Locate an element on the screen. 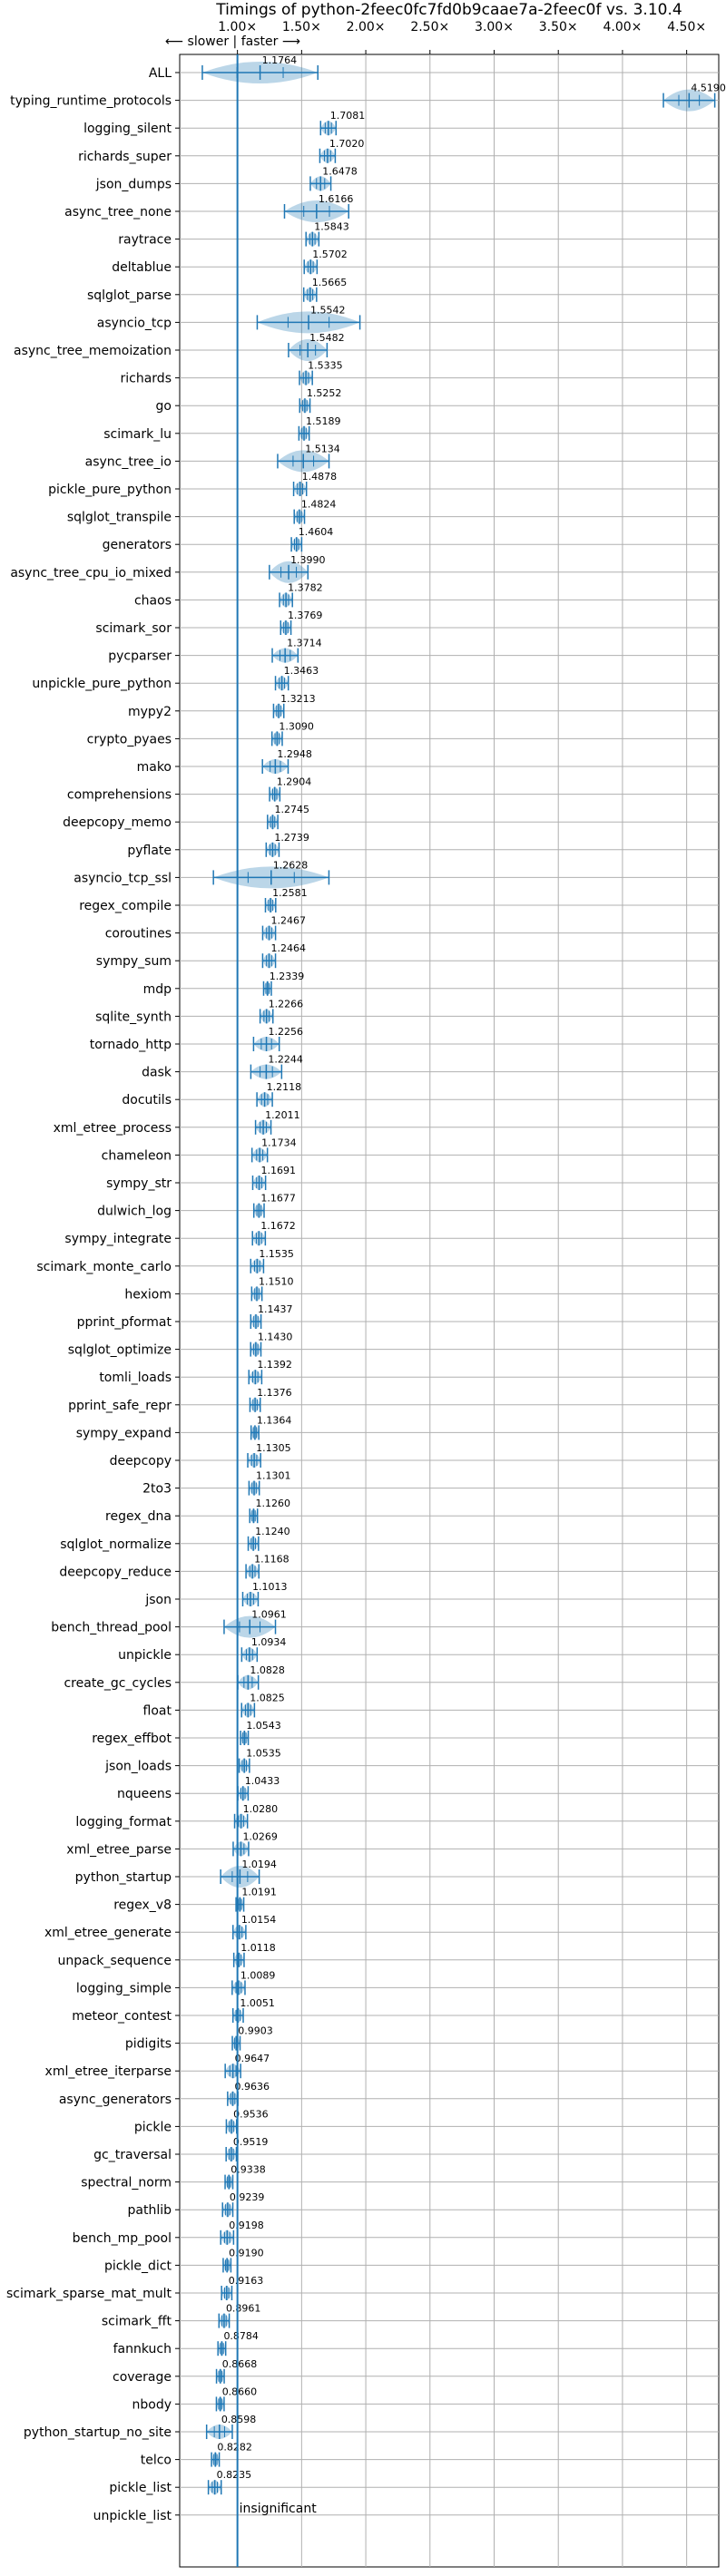 This screenshot has width=726, height=2576. value-label: 1.0280 is located at coordinates (261, 1809).